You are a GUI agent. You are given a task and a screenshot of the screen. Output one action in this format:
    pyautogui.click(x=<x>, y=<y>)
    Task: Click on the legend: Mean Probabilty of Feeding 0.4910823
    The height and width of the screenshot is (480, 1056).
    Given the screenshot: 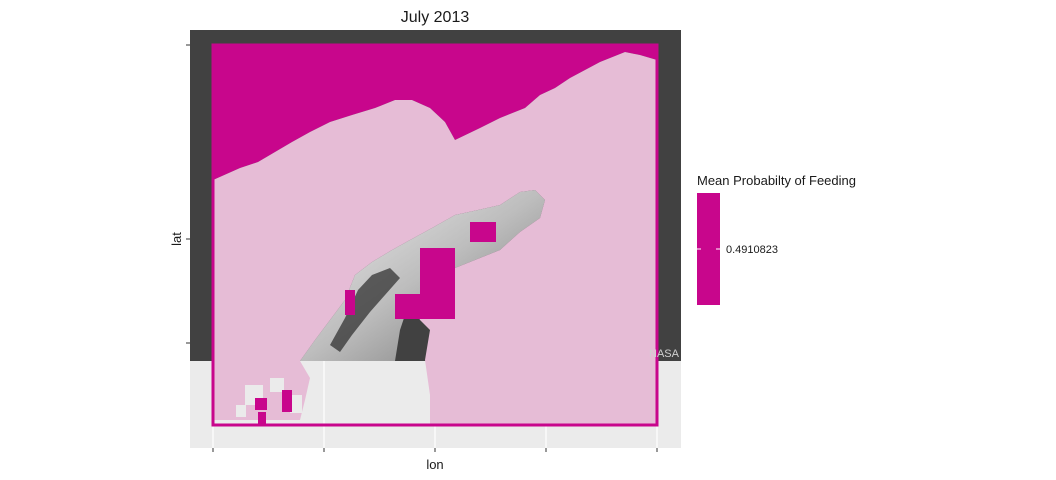 What is the action you would take?
    pyautogui.click(x=776, y=239)
    